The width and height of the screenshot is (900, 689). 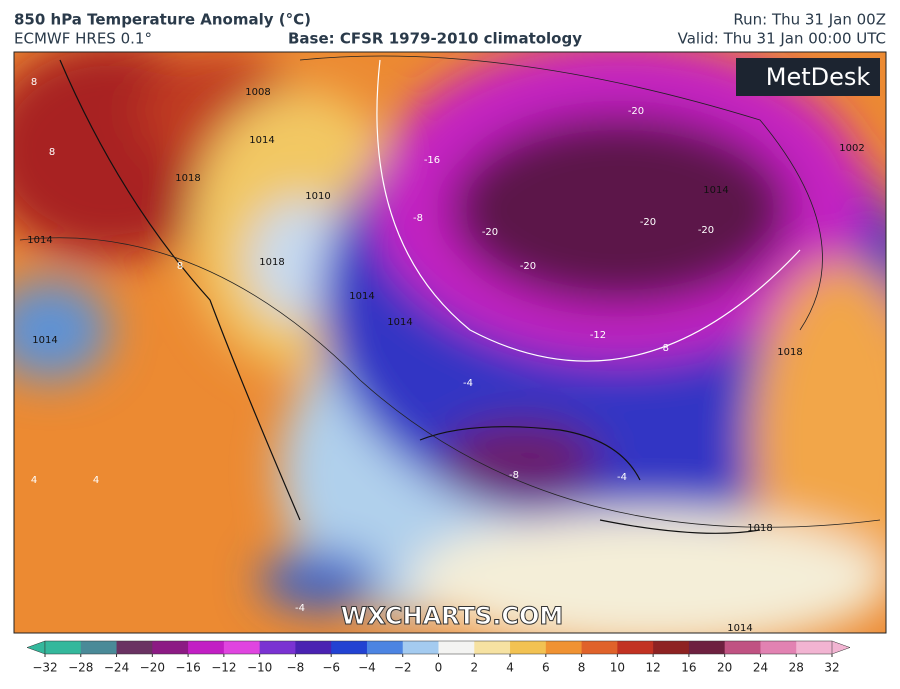 What do you see at coordinates (841, 647) in the screenshot?
I see `colorbar-max-arrow` at bounding box center [841, 647].